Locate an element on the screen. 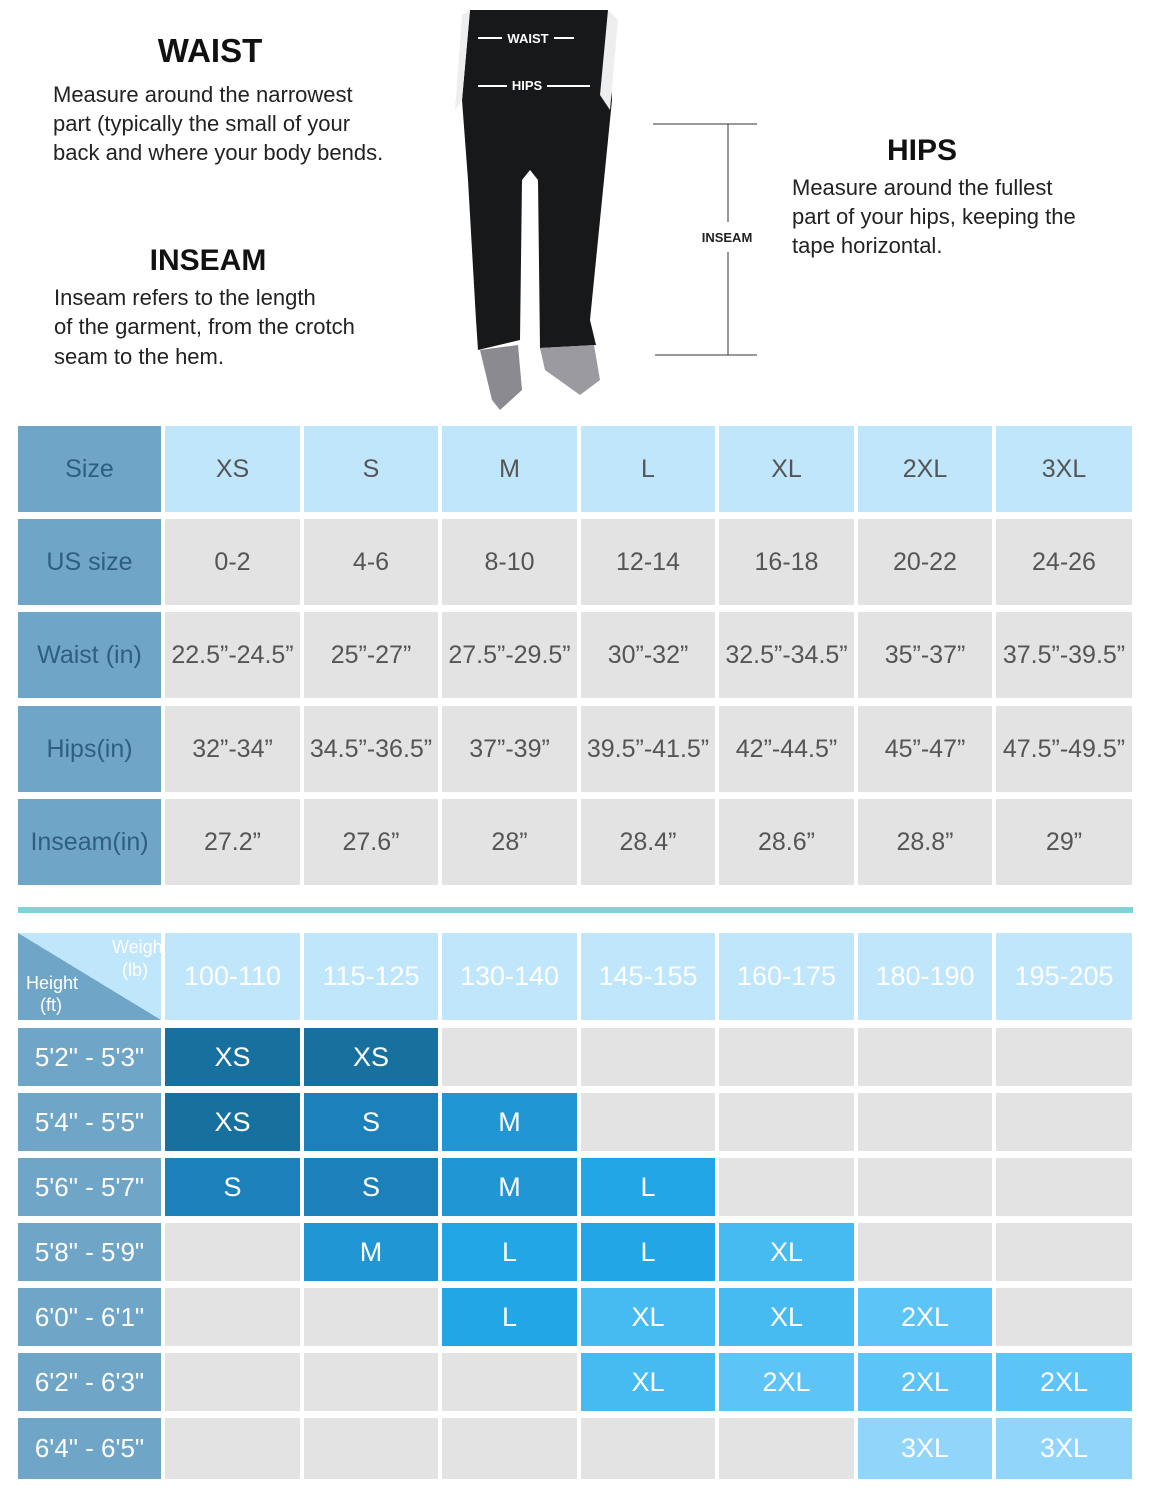  height-header: 6'0" - 6'1" is located at coordinates (89, 1317).